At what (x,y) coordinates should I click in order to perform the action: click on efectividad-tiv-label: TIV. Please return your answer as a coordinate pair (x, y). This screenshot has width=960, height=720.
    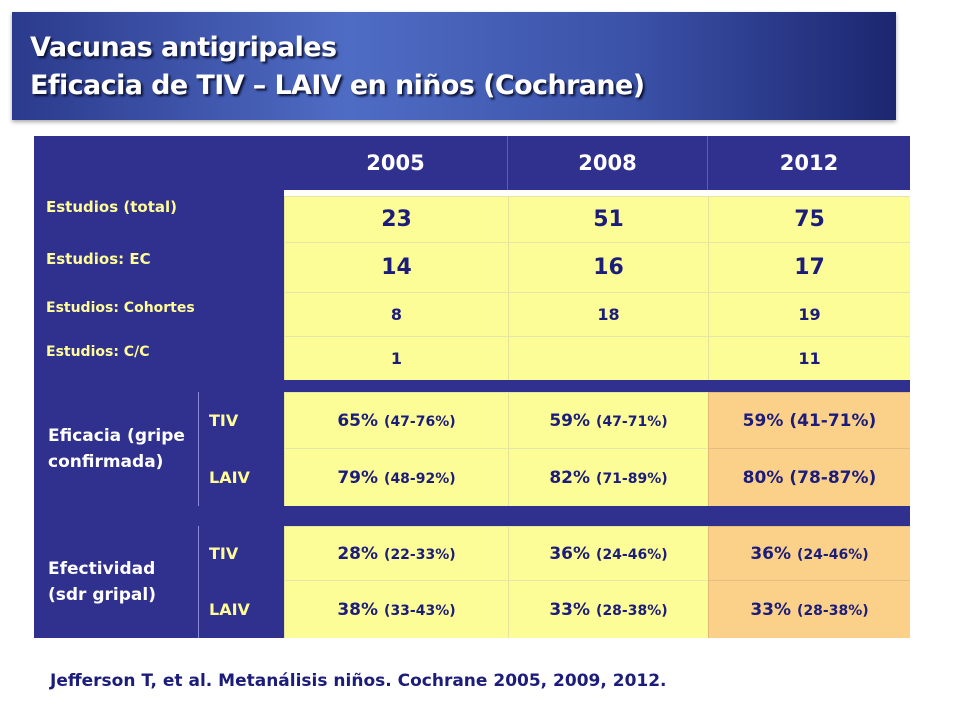
    Looking at the image, I should click on (241, 553).